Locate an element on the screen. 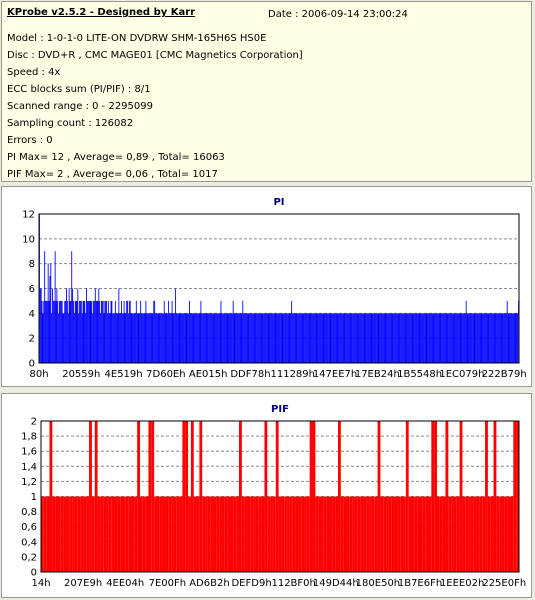  pi-x-tick-label: 111289h is located at coordinates (292, 374).